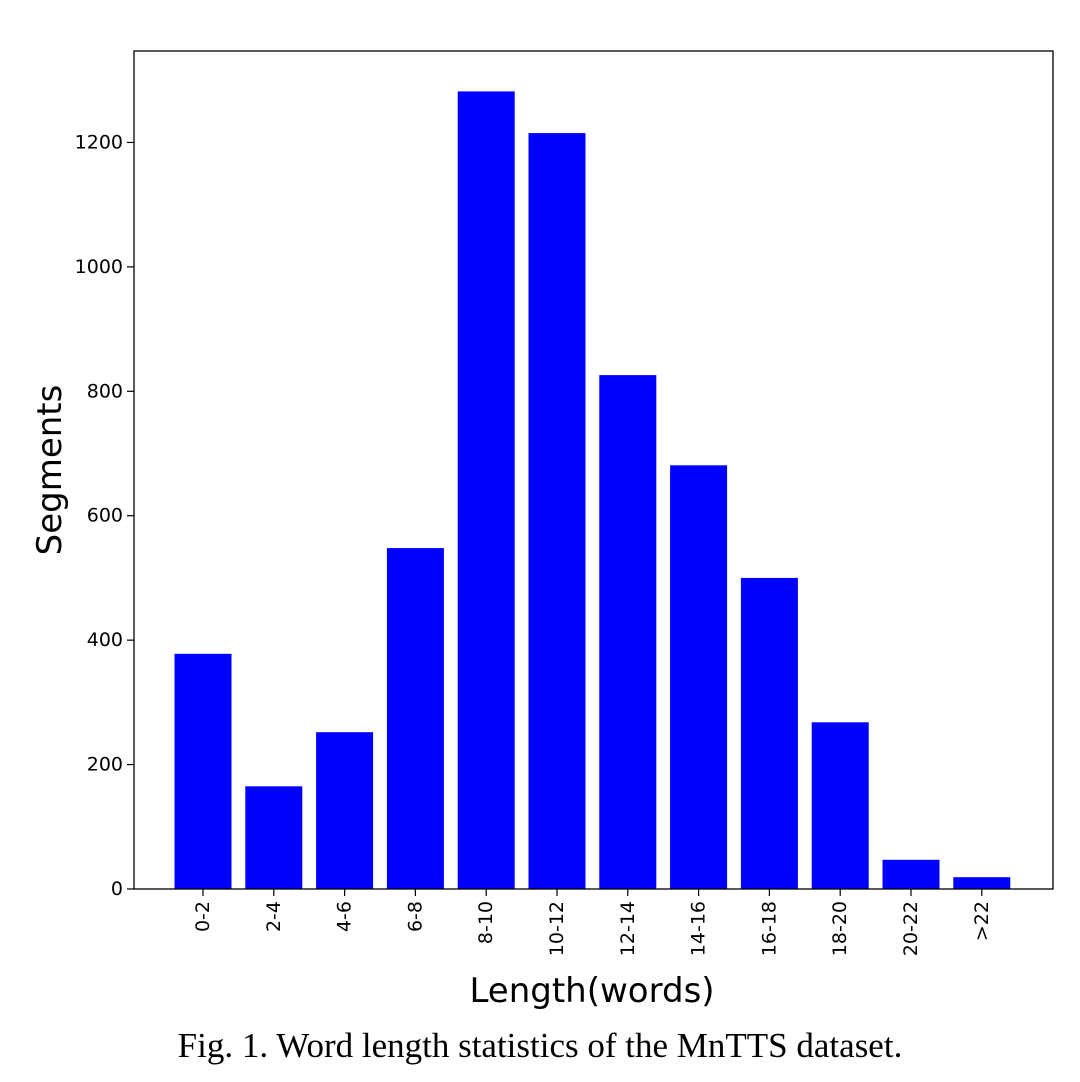  What do you see at coordinates (486, 922) in the screenshot?
I see `x-tick-label: 8-10` at bounding box center [486, 922].